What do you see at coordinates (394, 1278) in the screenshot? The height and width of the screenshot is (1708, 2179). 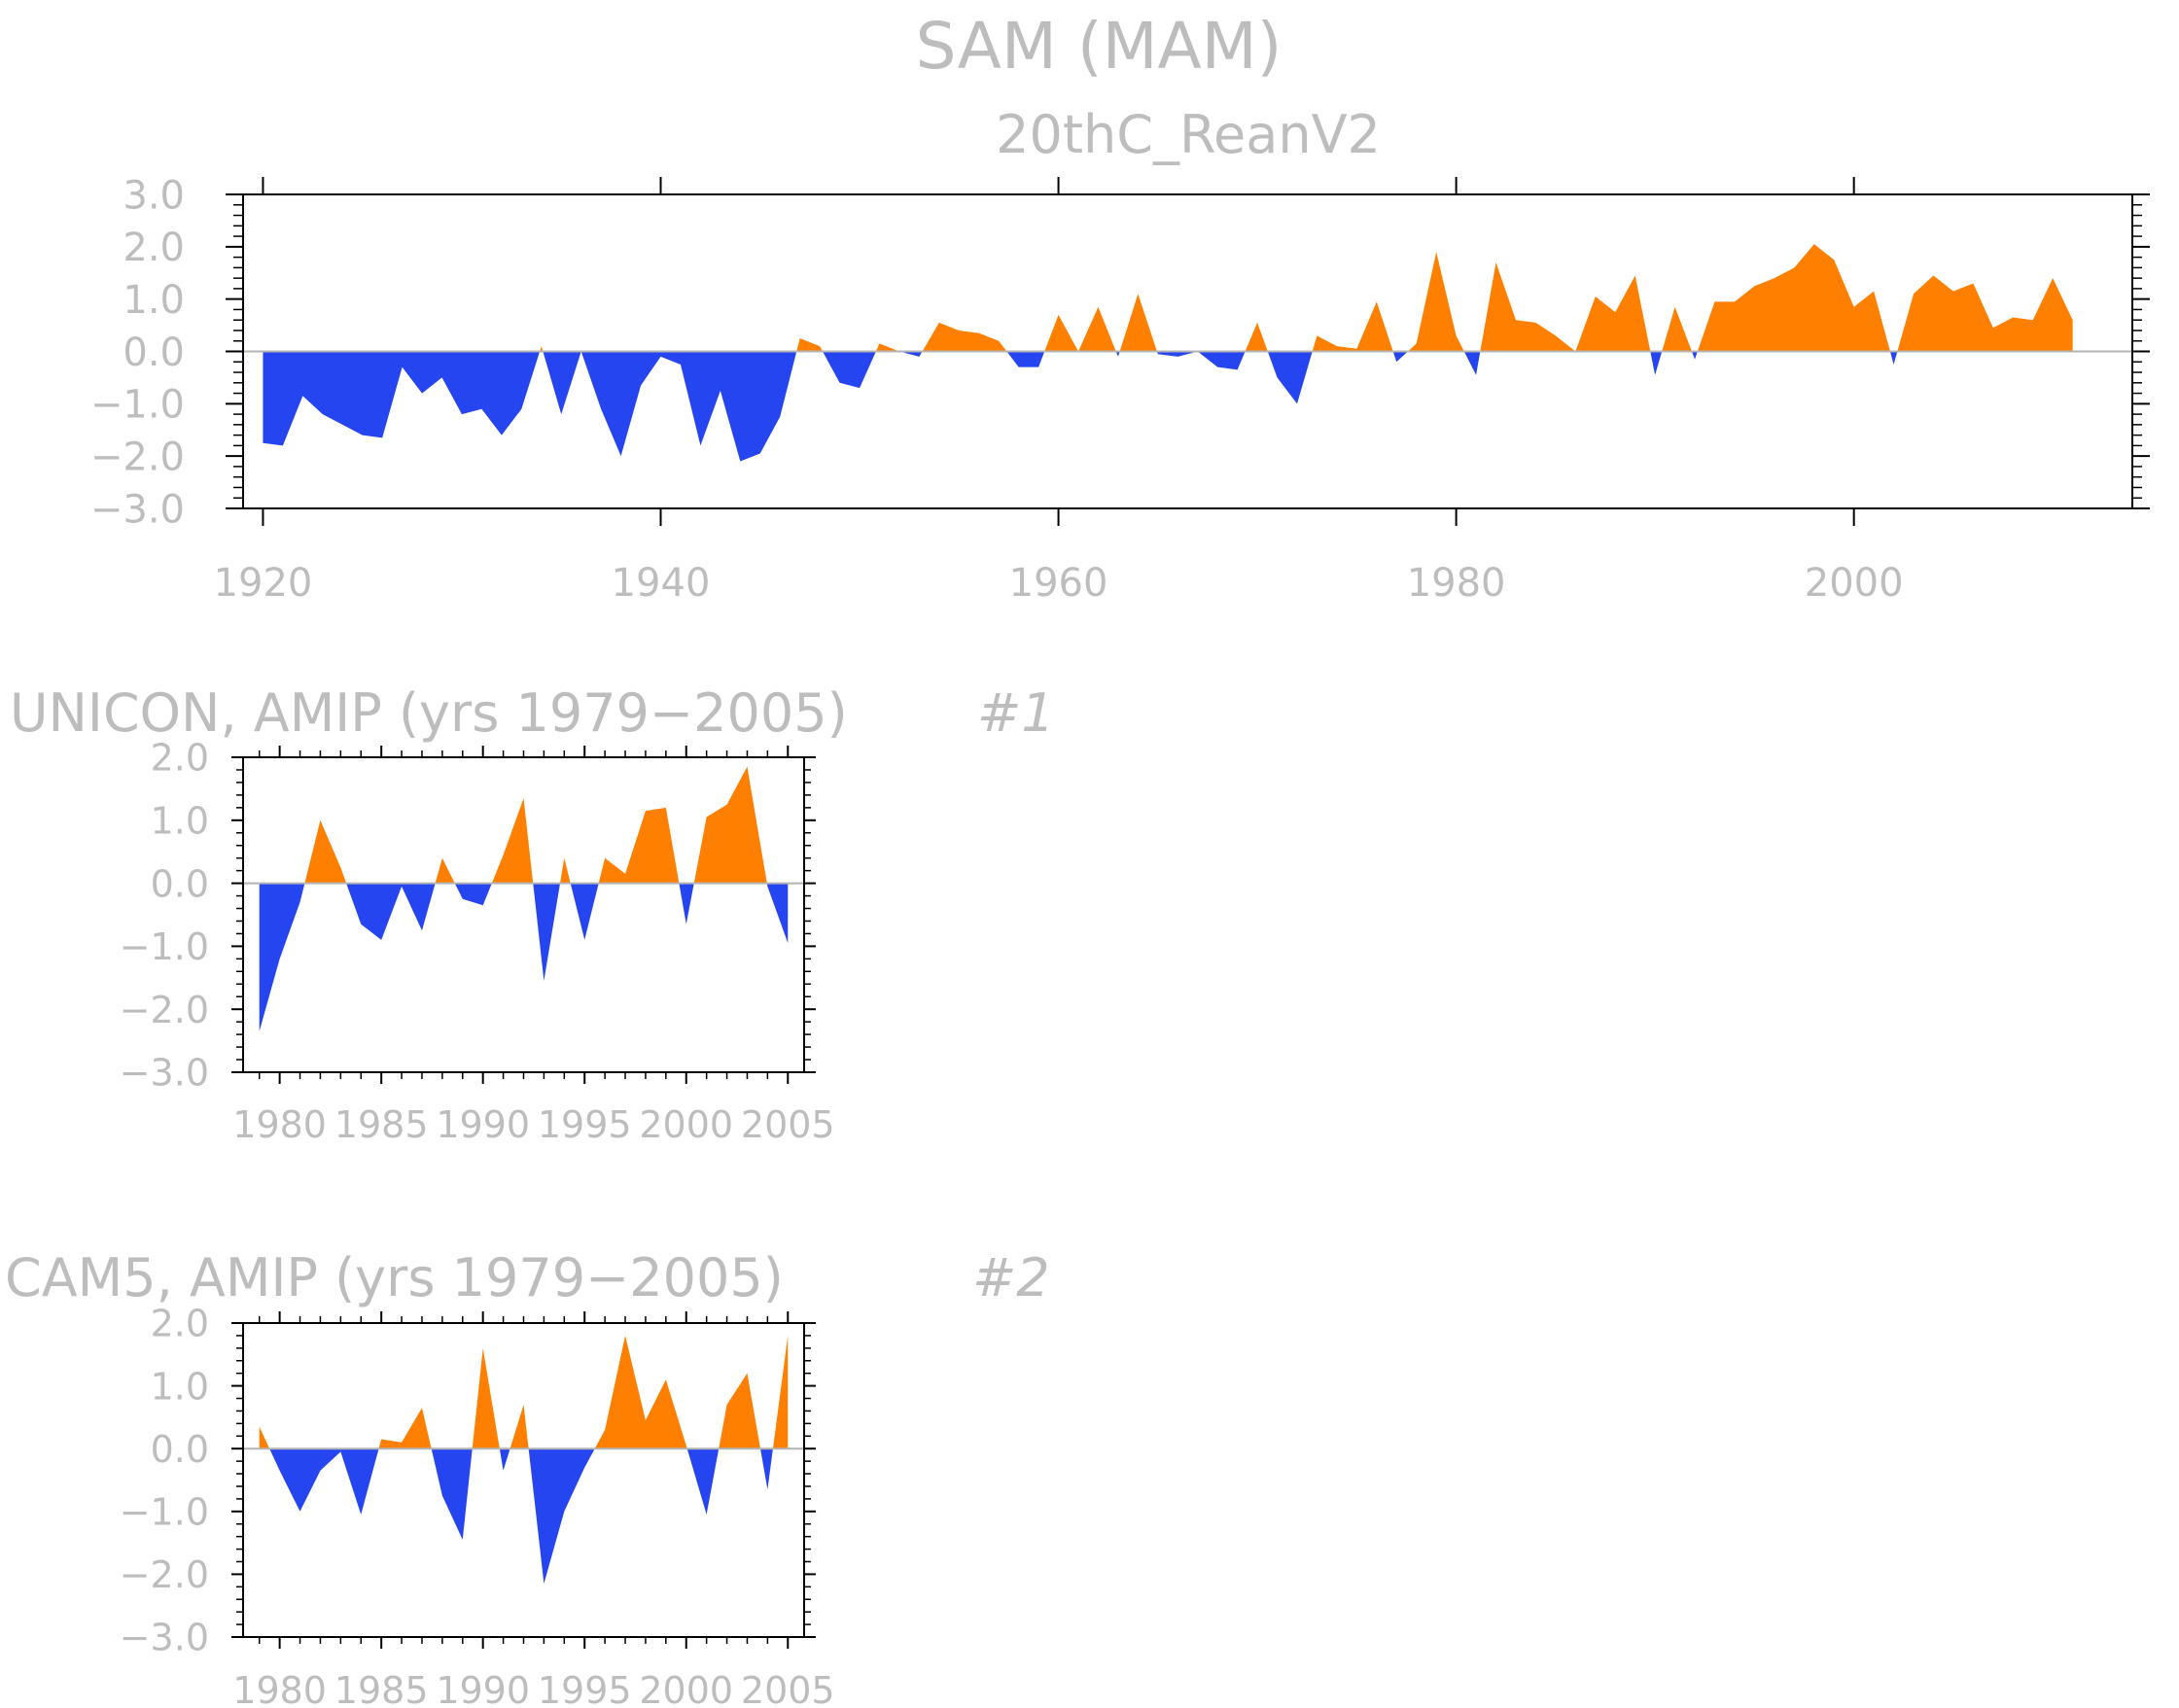 I see `panel-title-cam5: CAM5, AMIP (yrs 1979−2005)` at bounding box center [394, 1278].